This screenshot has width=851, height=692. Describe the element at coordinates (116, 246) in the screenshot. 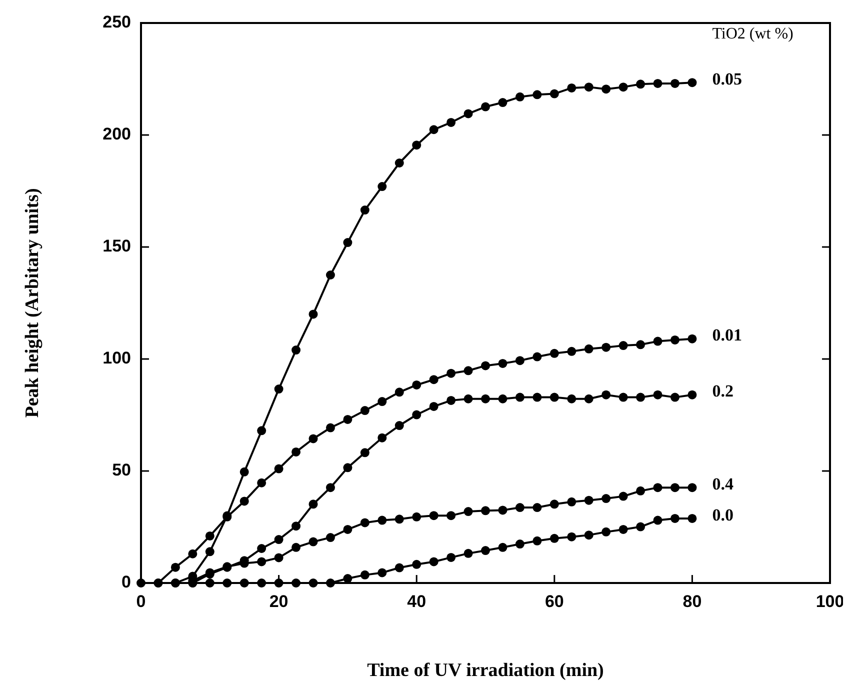

I see `y-tick-label: 150` at that location.